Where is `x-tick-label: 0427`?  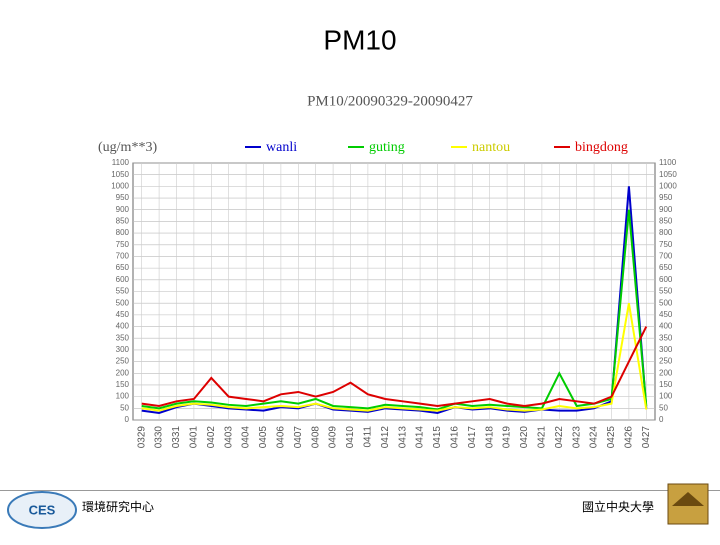 x-tick-label: 0427 is located at coordinates (646, 437).